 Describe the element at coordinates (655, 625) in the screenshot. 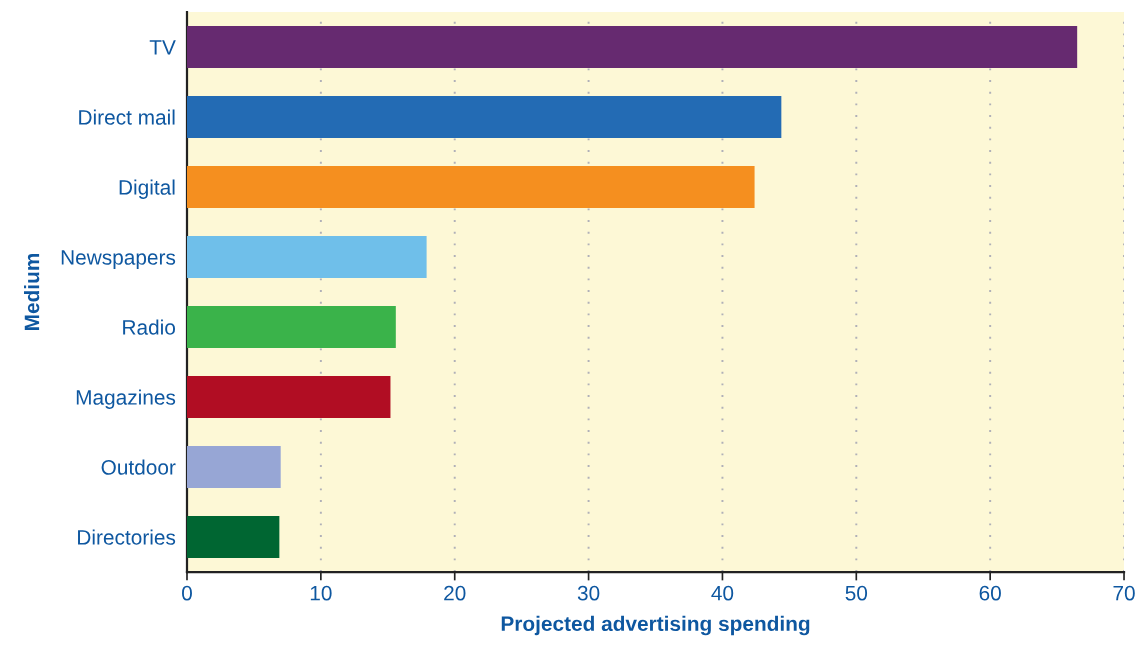

I see `x-axis-title: Projected advertising spending` at that location.